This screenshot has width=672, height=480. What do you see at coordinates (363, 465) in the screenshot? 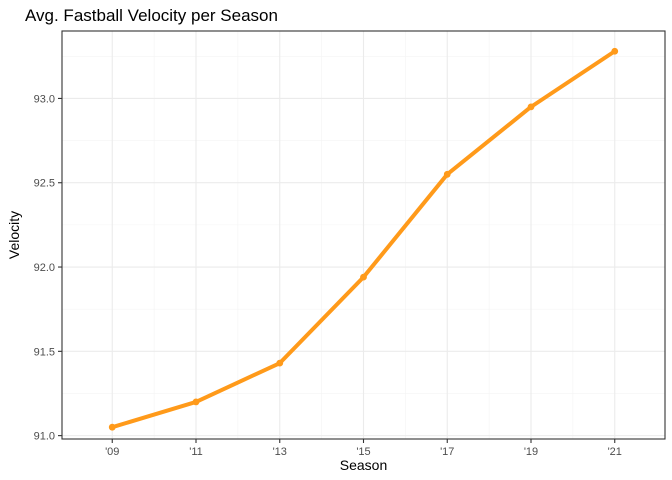
I see `x-axis-label: Season` at bounding box center [363, 465].